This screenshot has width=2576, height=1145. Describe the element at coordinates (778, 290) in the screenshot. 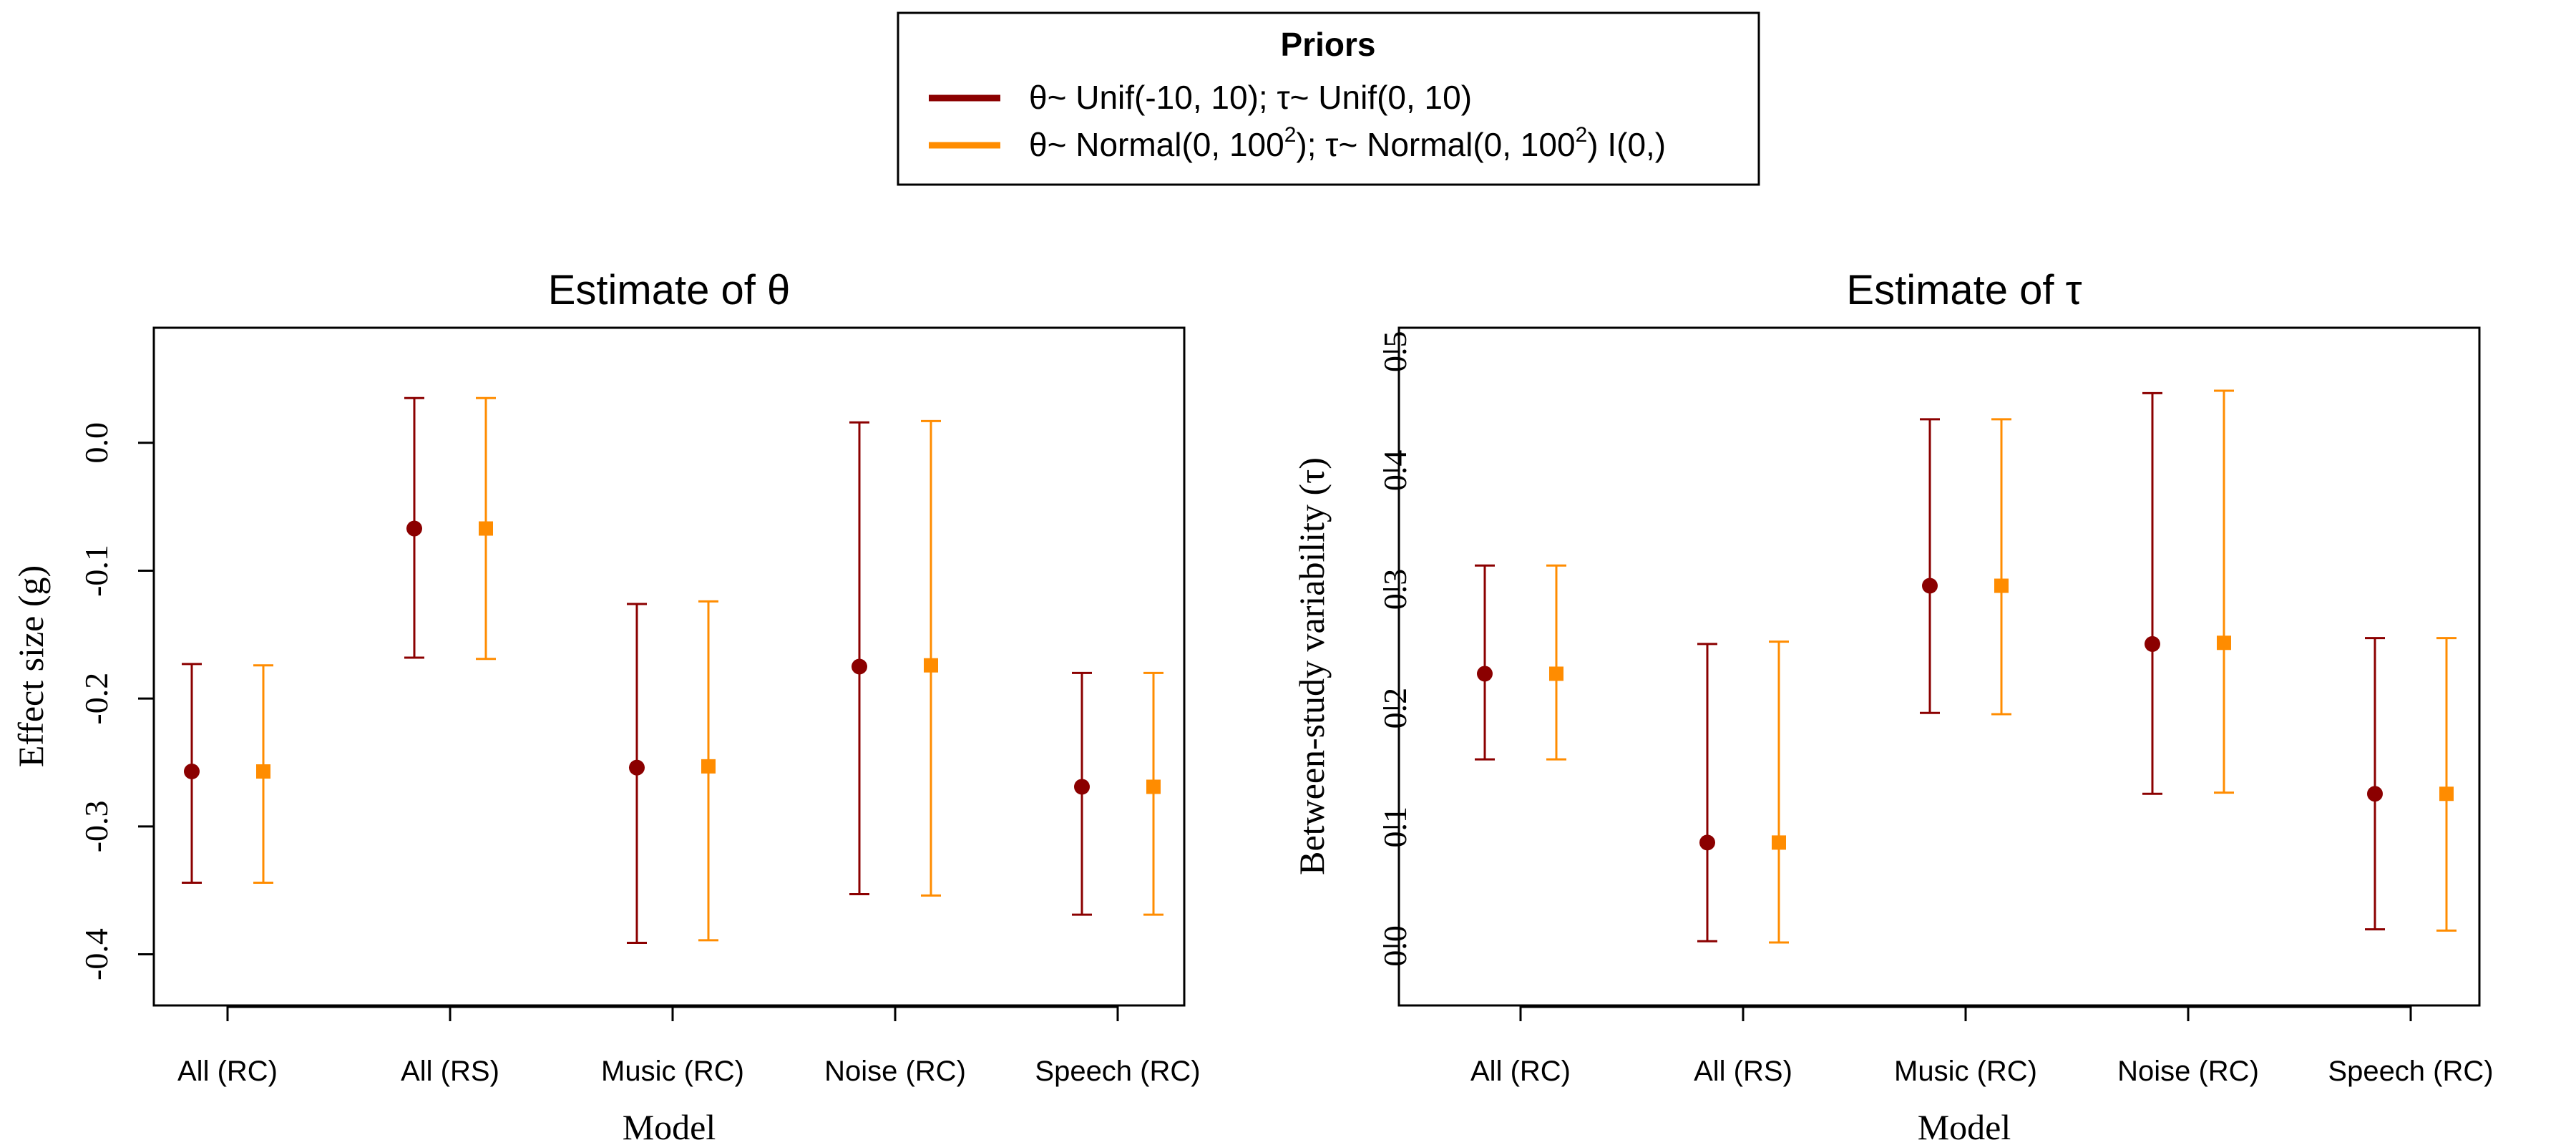

I see `theta-symbol: θ` at that location.